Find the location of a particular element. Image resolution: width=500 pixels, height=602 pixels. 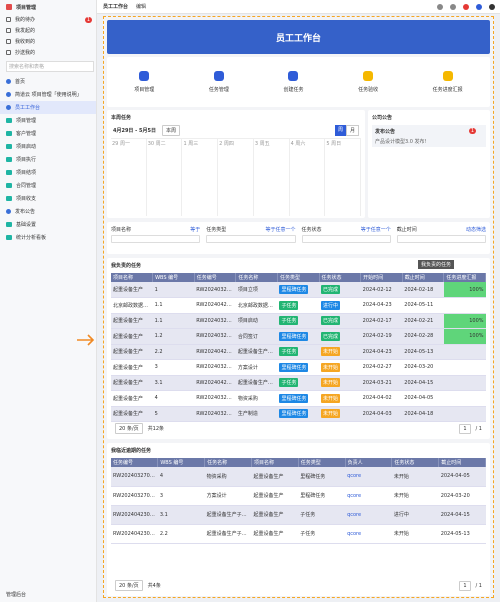

column-header: WBS 编号 is located at coordinates (173, 277).